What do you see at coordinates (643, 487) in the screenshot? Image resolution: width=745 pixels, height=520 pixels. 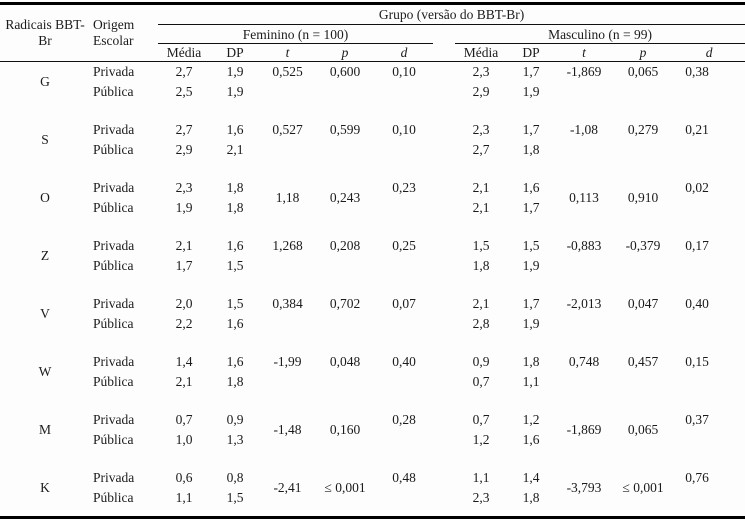 I see `cell-masc-p: ≤ 0,001` at bounding box center [643, 487].